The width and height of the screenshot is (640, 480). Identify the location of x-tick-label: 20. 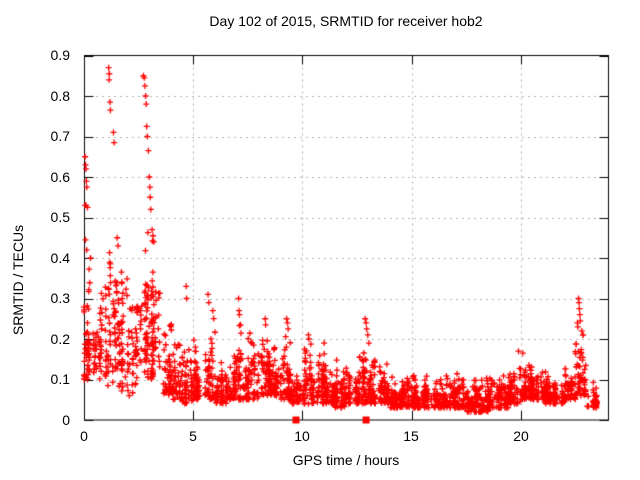
(521, 436).